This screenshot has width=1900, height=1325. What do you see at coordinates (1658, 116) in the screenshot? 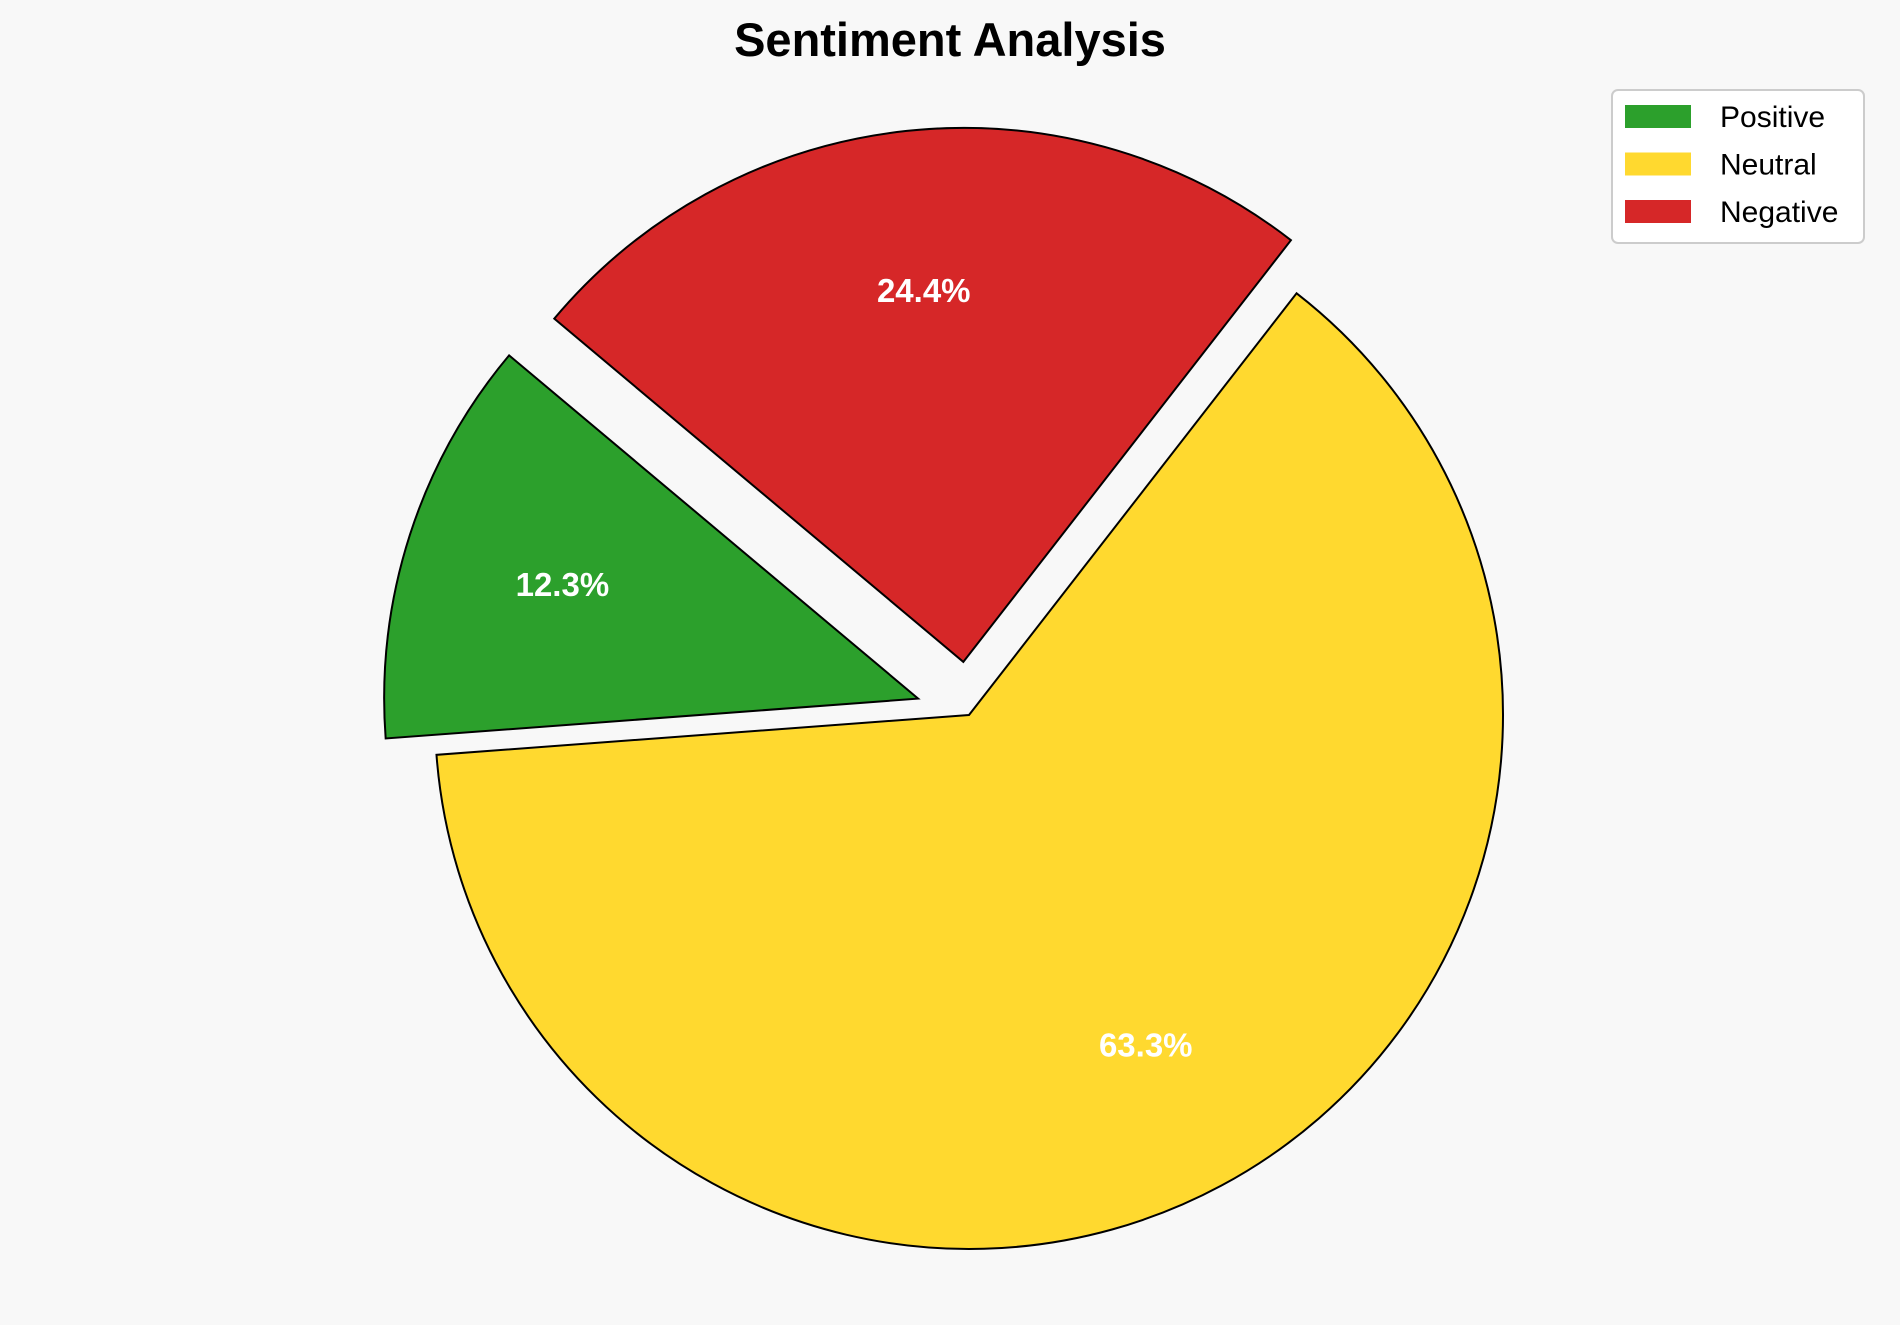
I see `legend-swatch-positive` at bounding box center [1658, 116].